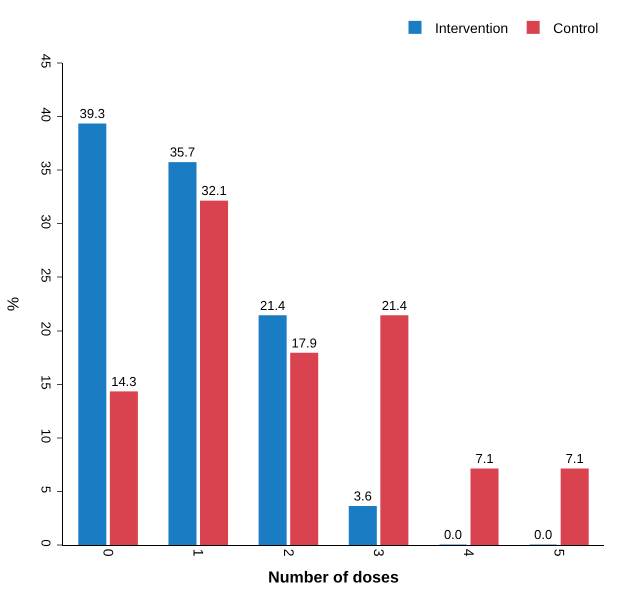 The height and width of the screenshot is (615, 624). I want to click on legend-label: Intervention, so click(471, 28).